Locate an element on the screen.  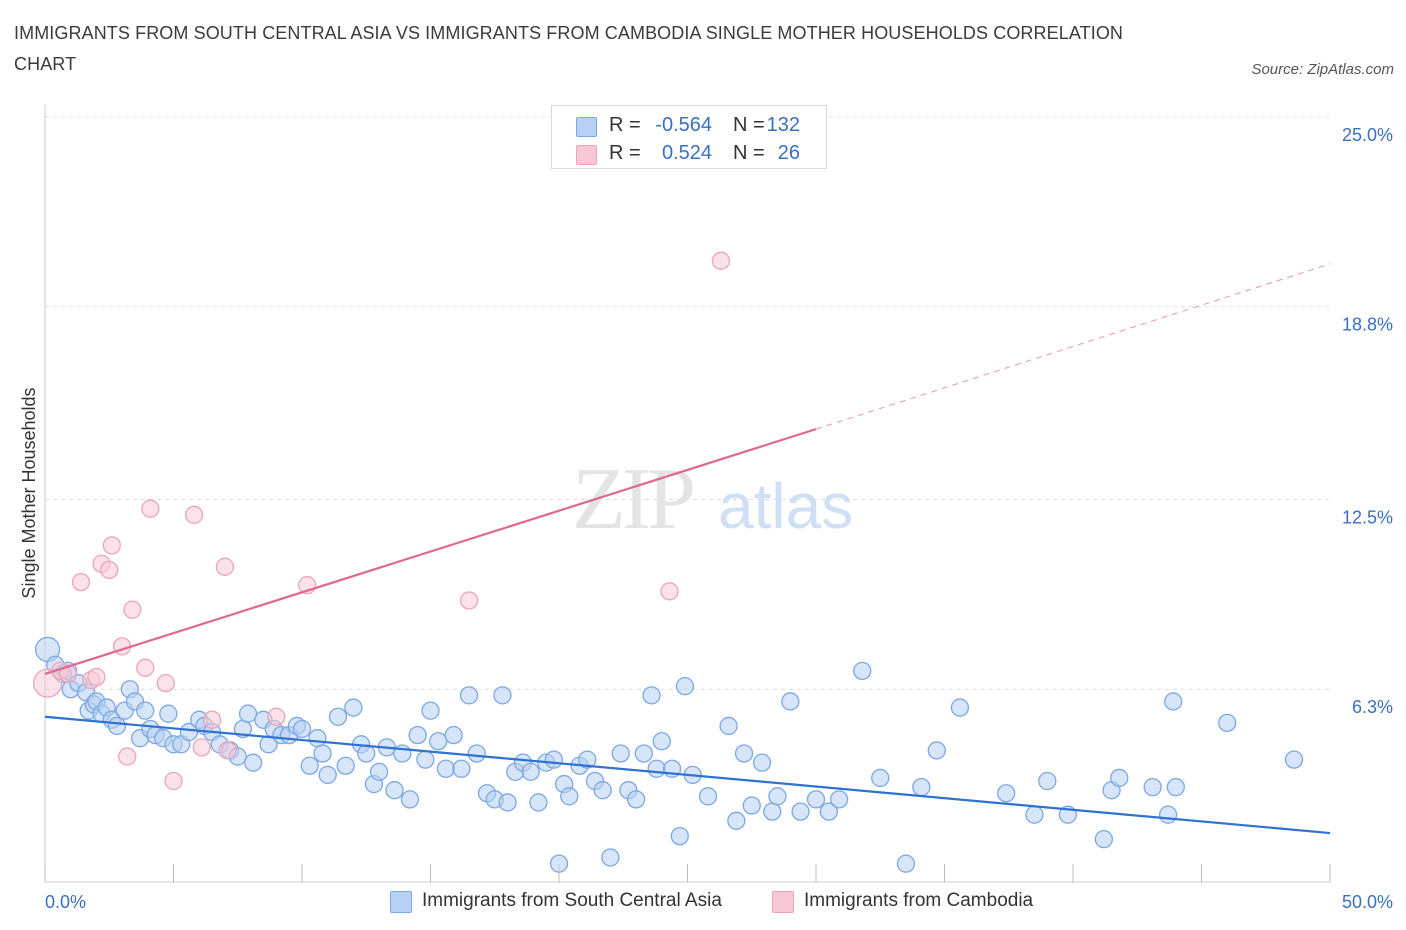
legend-swatch-pink is located at coordinates (586, 155).